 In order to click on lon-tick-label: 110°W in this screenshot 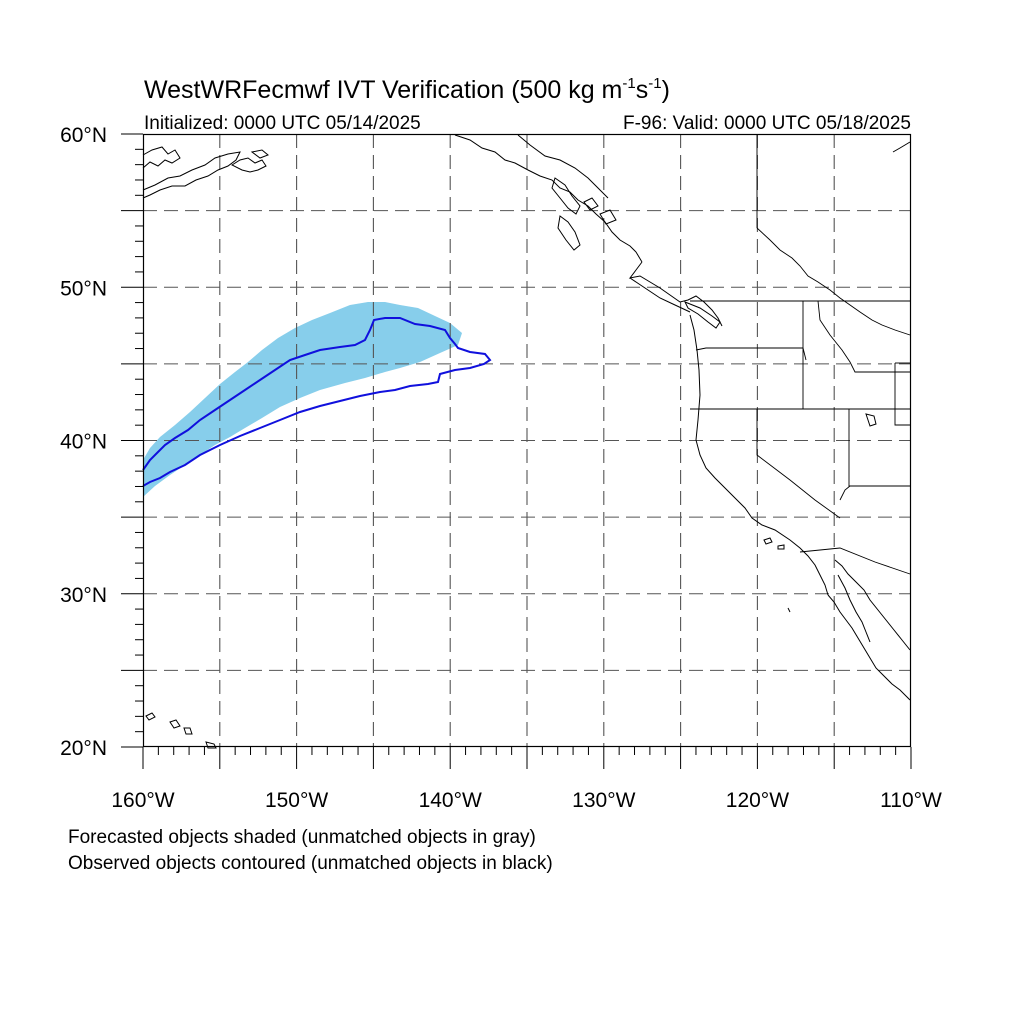, I will do `click(911, 800)`.